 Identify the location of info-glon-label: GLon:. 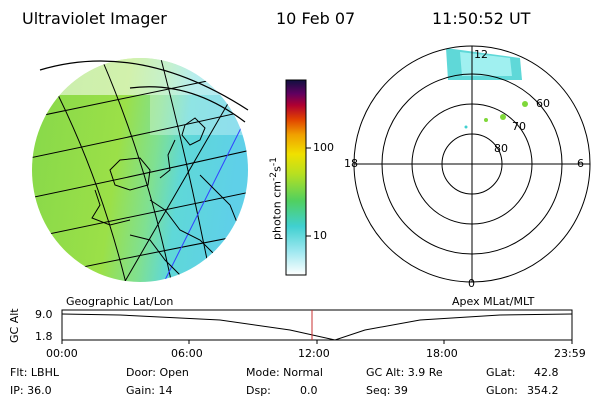
(502, 390).